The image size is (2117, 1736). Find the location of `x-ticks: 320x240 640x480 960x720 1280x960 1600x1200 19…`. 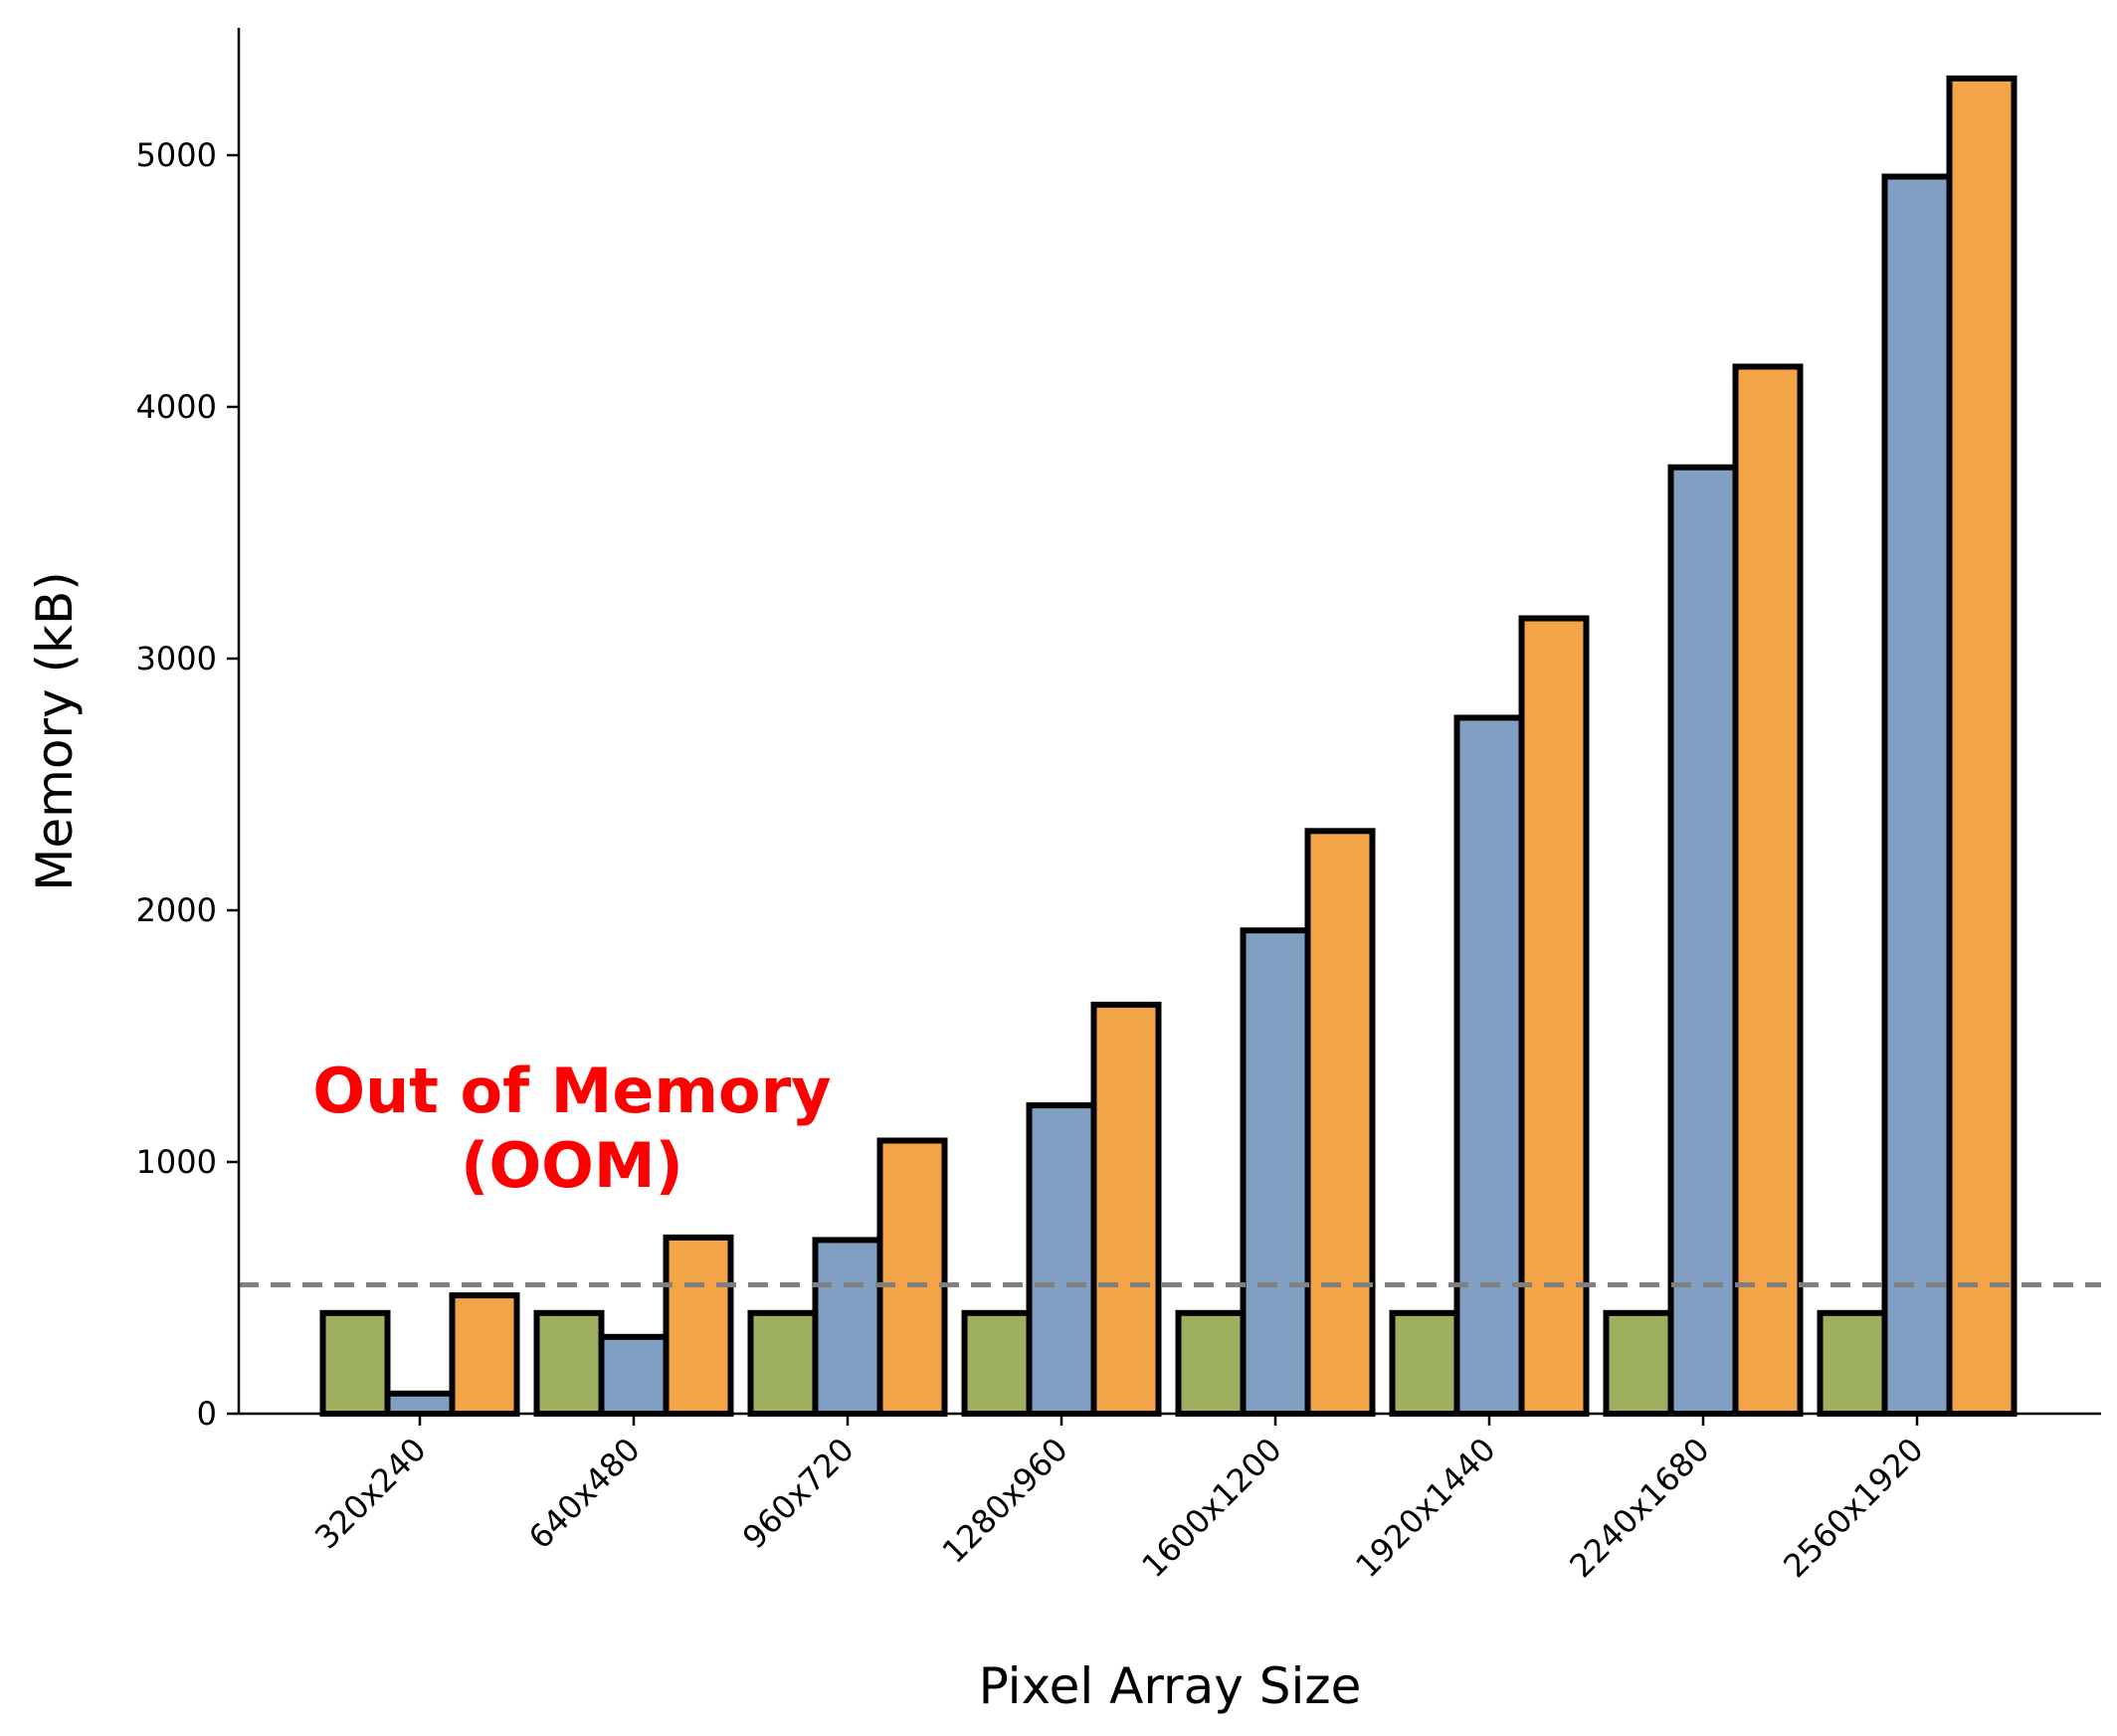

x-ticks: 320x240 640x480 960x720 1280x960 1600x1200 19… is located at coordinates (1119, 1499).